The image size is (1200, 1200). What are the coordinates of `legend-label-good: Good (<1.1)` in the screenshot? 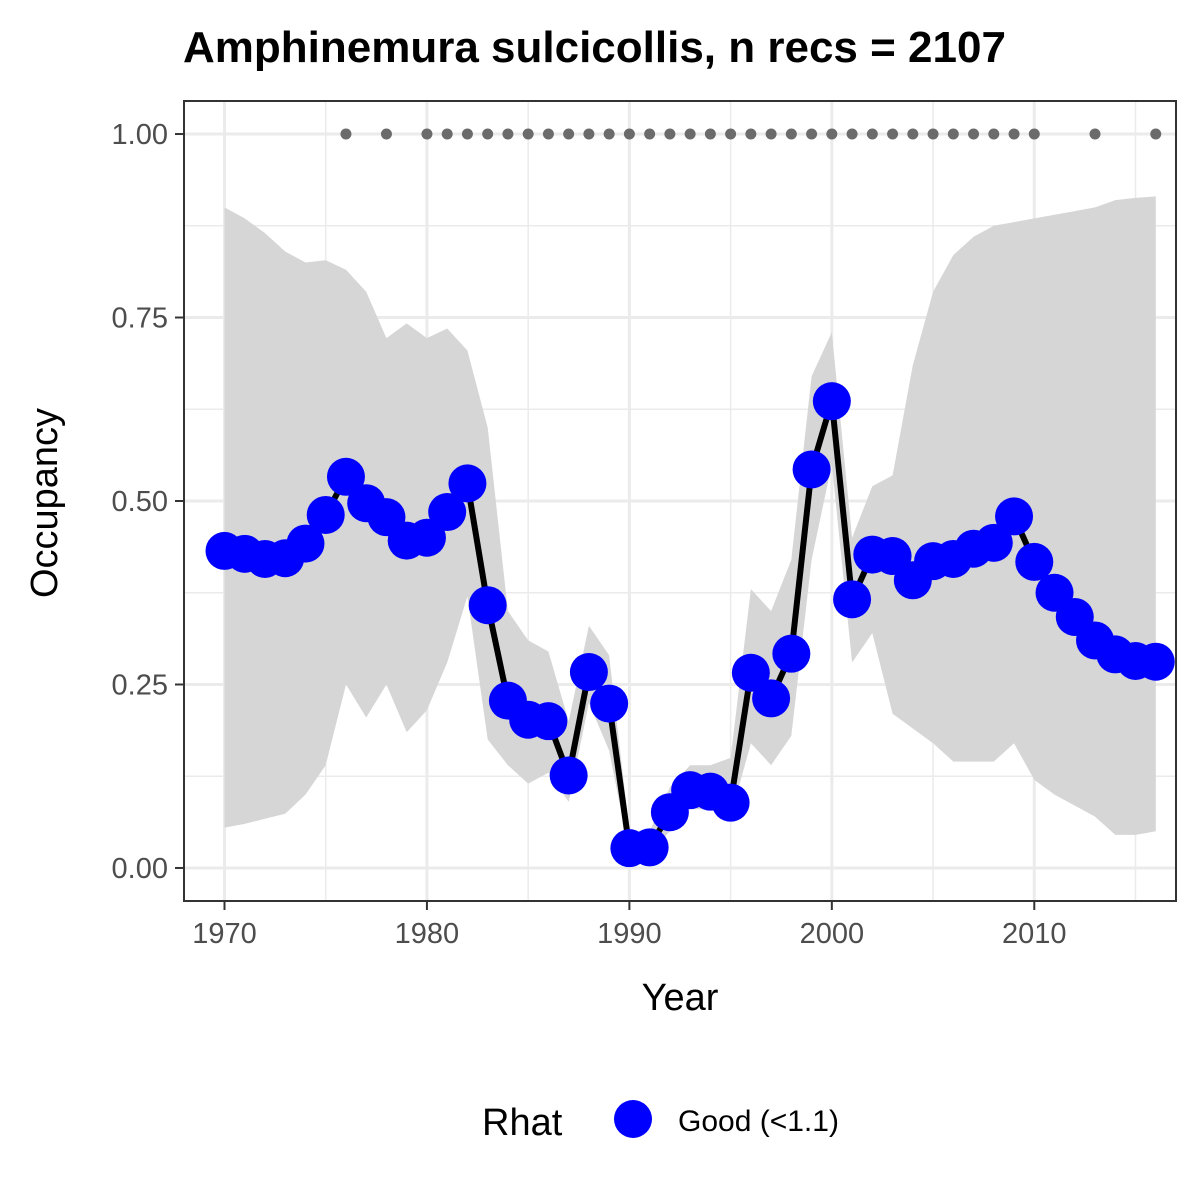 It's located at (758, 1121).